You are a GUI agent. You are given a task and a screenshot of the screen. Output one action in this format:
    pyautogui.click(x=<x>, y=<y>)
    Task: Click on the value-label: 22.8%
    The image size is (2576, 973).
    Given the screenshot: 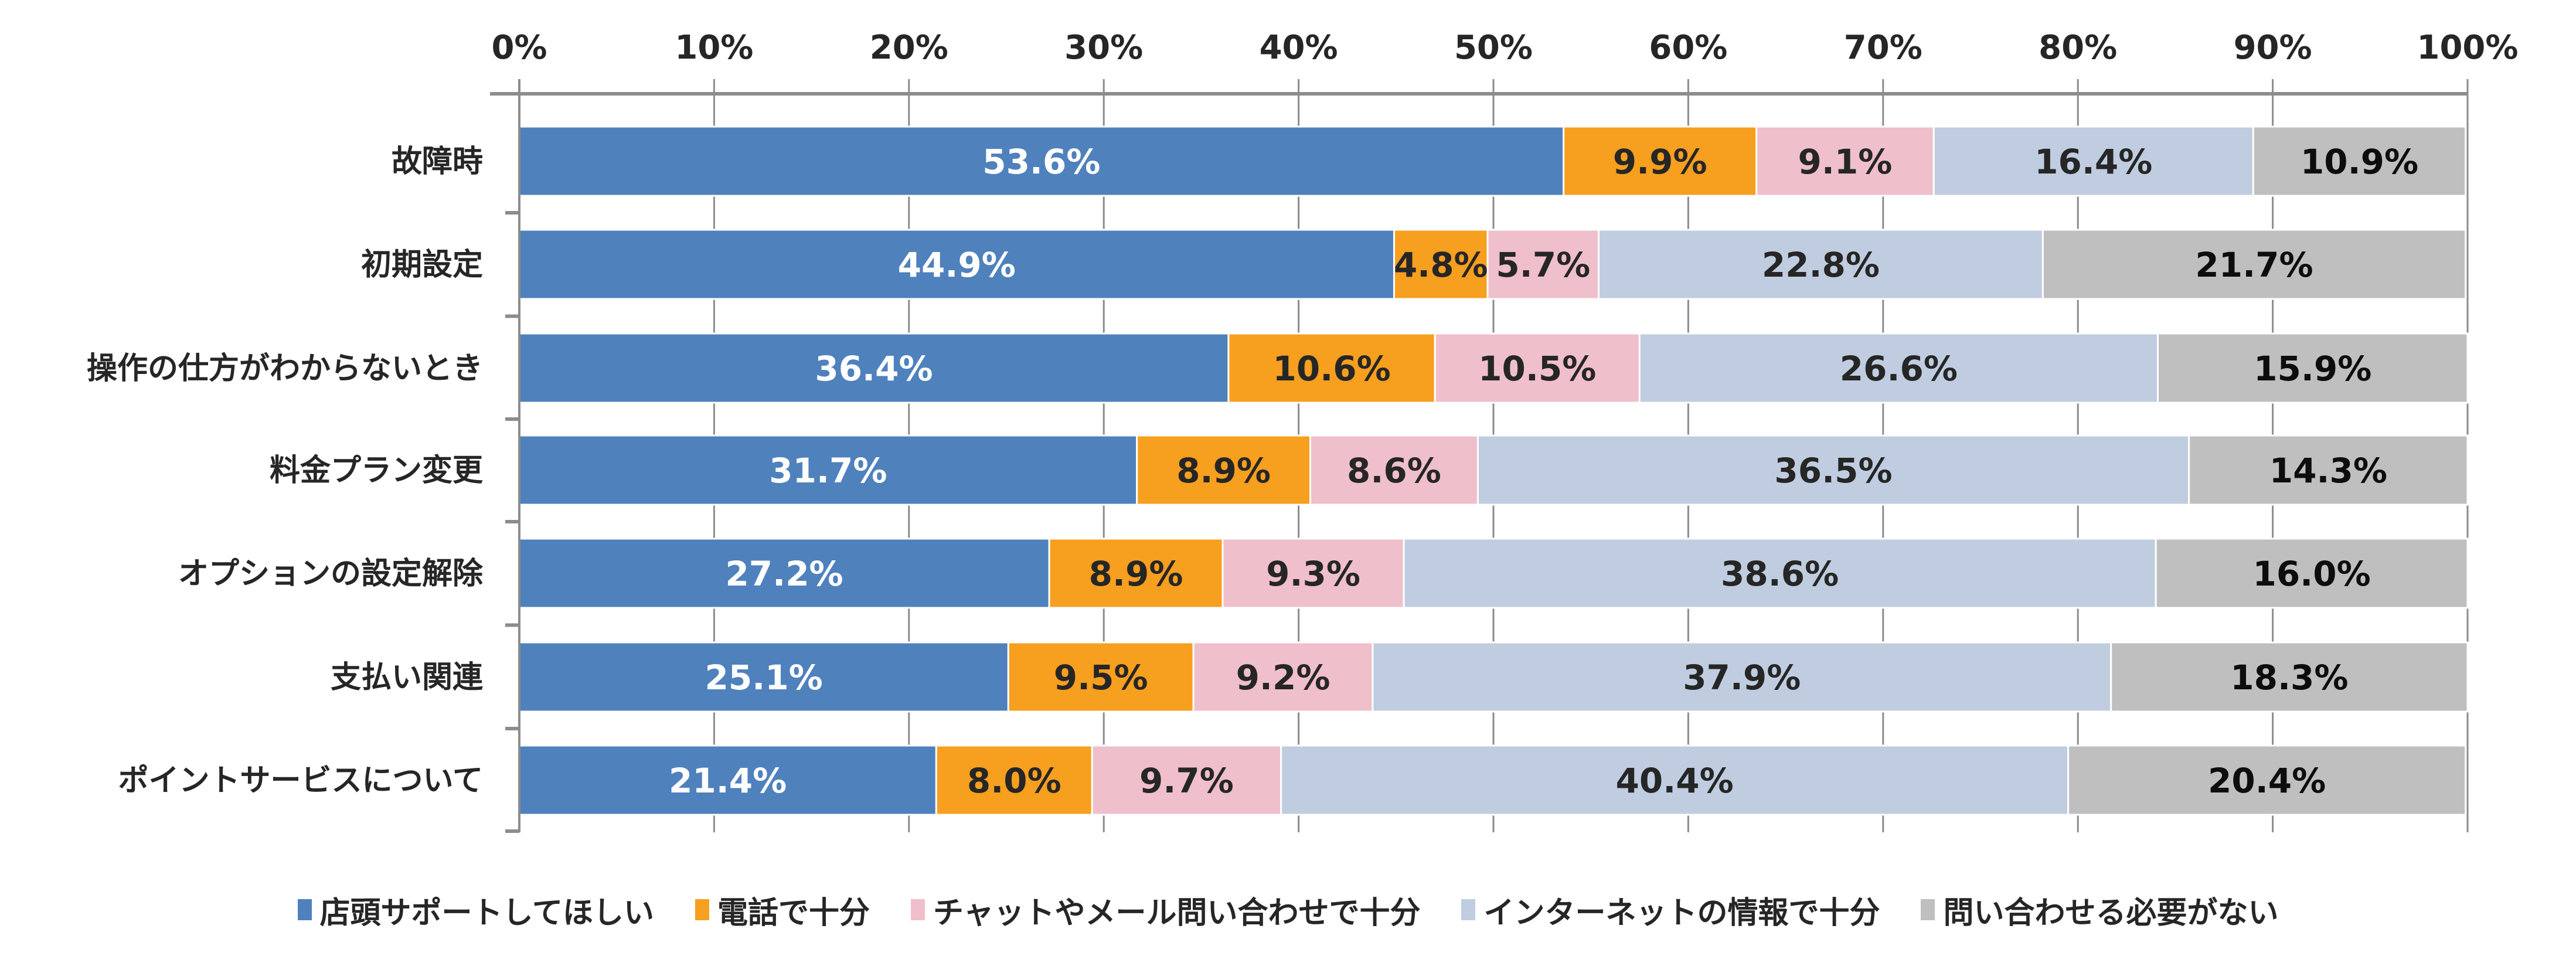 What is the action you would take?
    pyautogui.click(x=1821, y=265)
    